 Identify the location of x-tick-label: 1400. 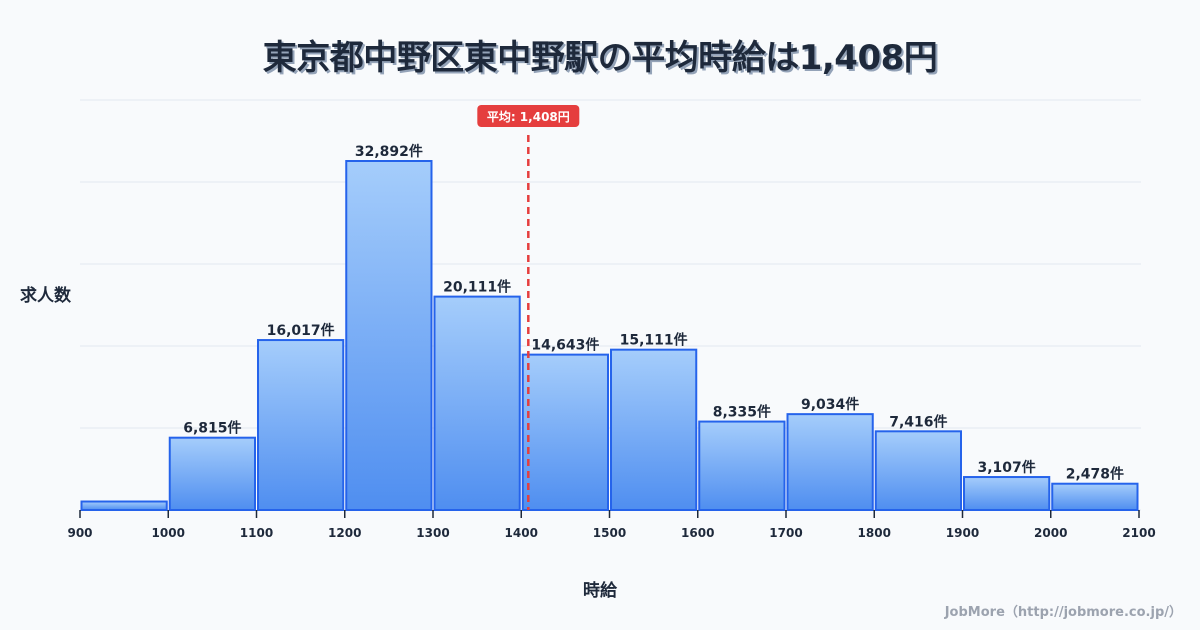
(521, 533).